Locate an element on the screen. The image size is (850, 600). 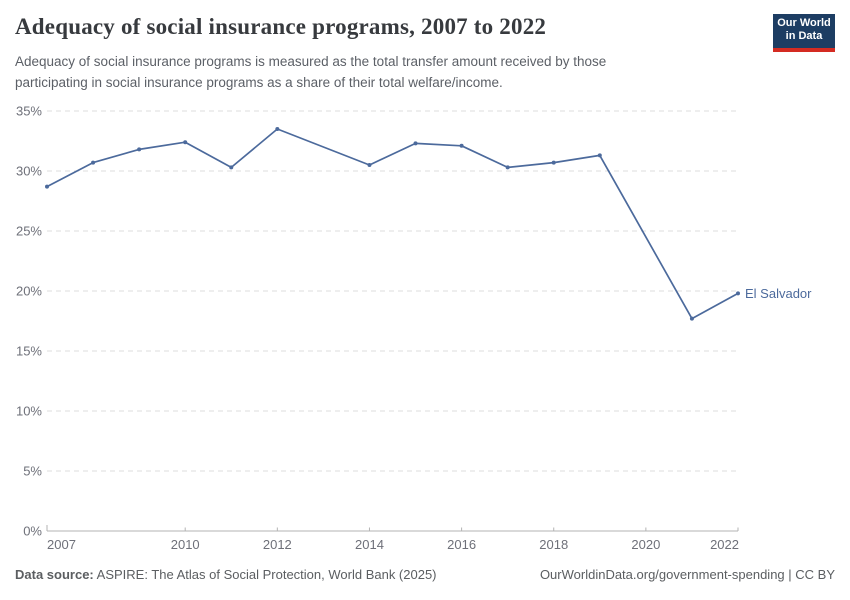
data-point-2009 is located at coordinates (139, 149).